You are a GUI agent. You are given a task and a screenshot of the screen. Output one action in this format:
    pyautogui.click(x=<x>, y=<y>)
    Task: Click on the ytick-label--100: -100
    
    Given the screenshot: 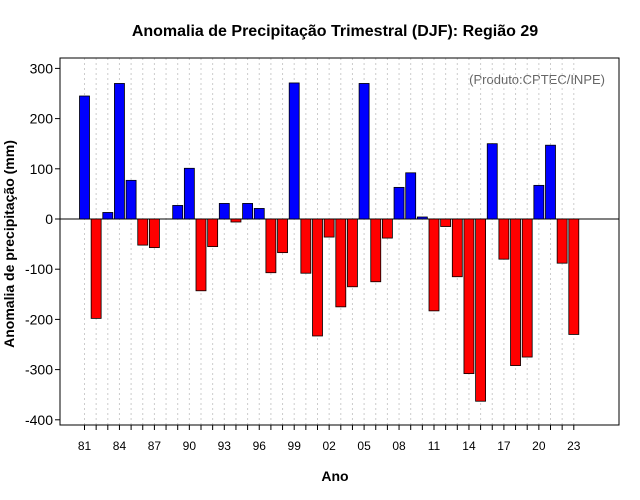 What is the action you would take?
    pyautogui.click(x=39, y=269)
    